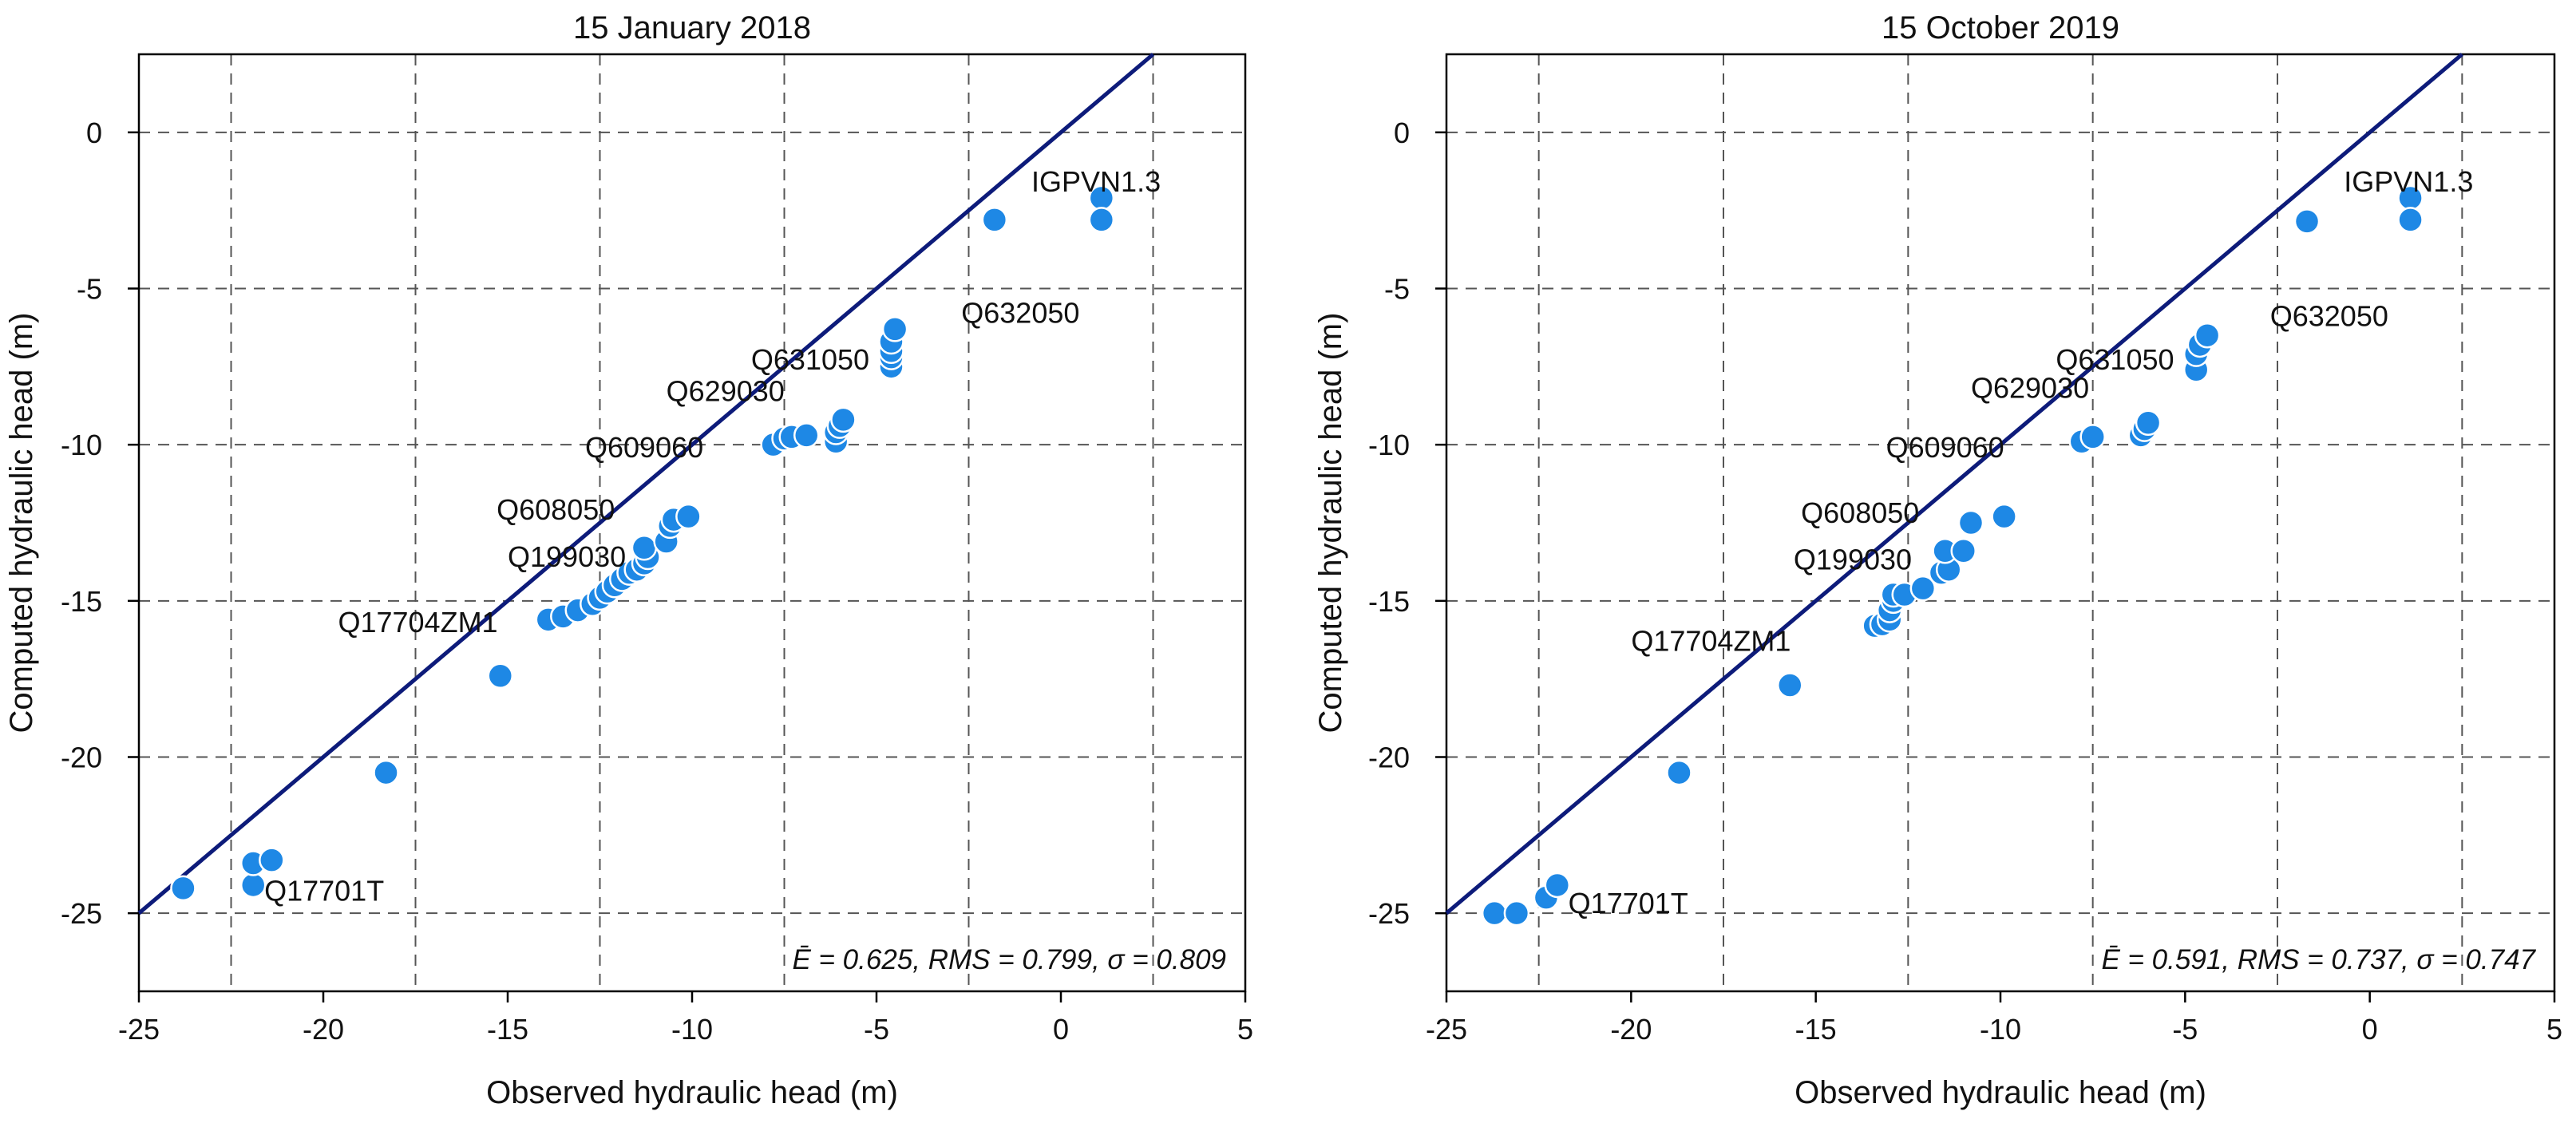  Describe the element at coordinates (2001, 27) in the screenshot. I see `chart-title: 15 October 2019` at that location.